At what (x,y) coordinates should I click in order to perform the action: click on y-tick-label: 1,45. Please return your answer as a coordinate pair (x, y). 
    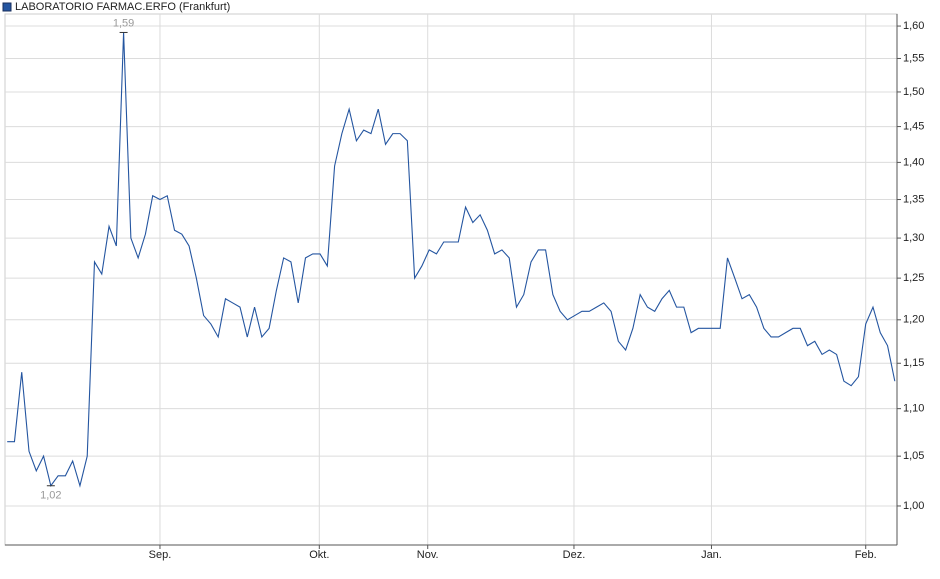
    Looking at the image, I should click on (913, 126).